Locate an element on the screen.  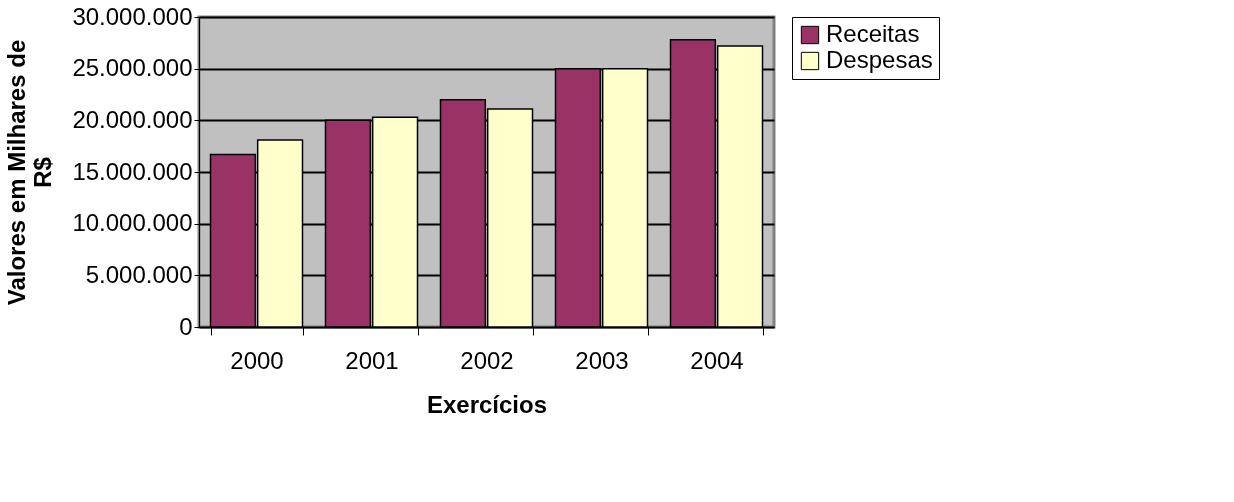
x-tick-label: 2002 is located at coordinates (487, 360).